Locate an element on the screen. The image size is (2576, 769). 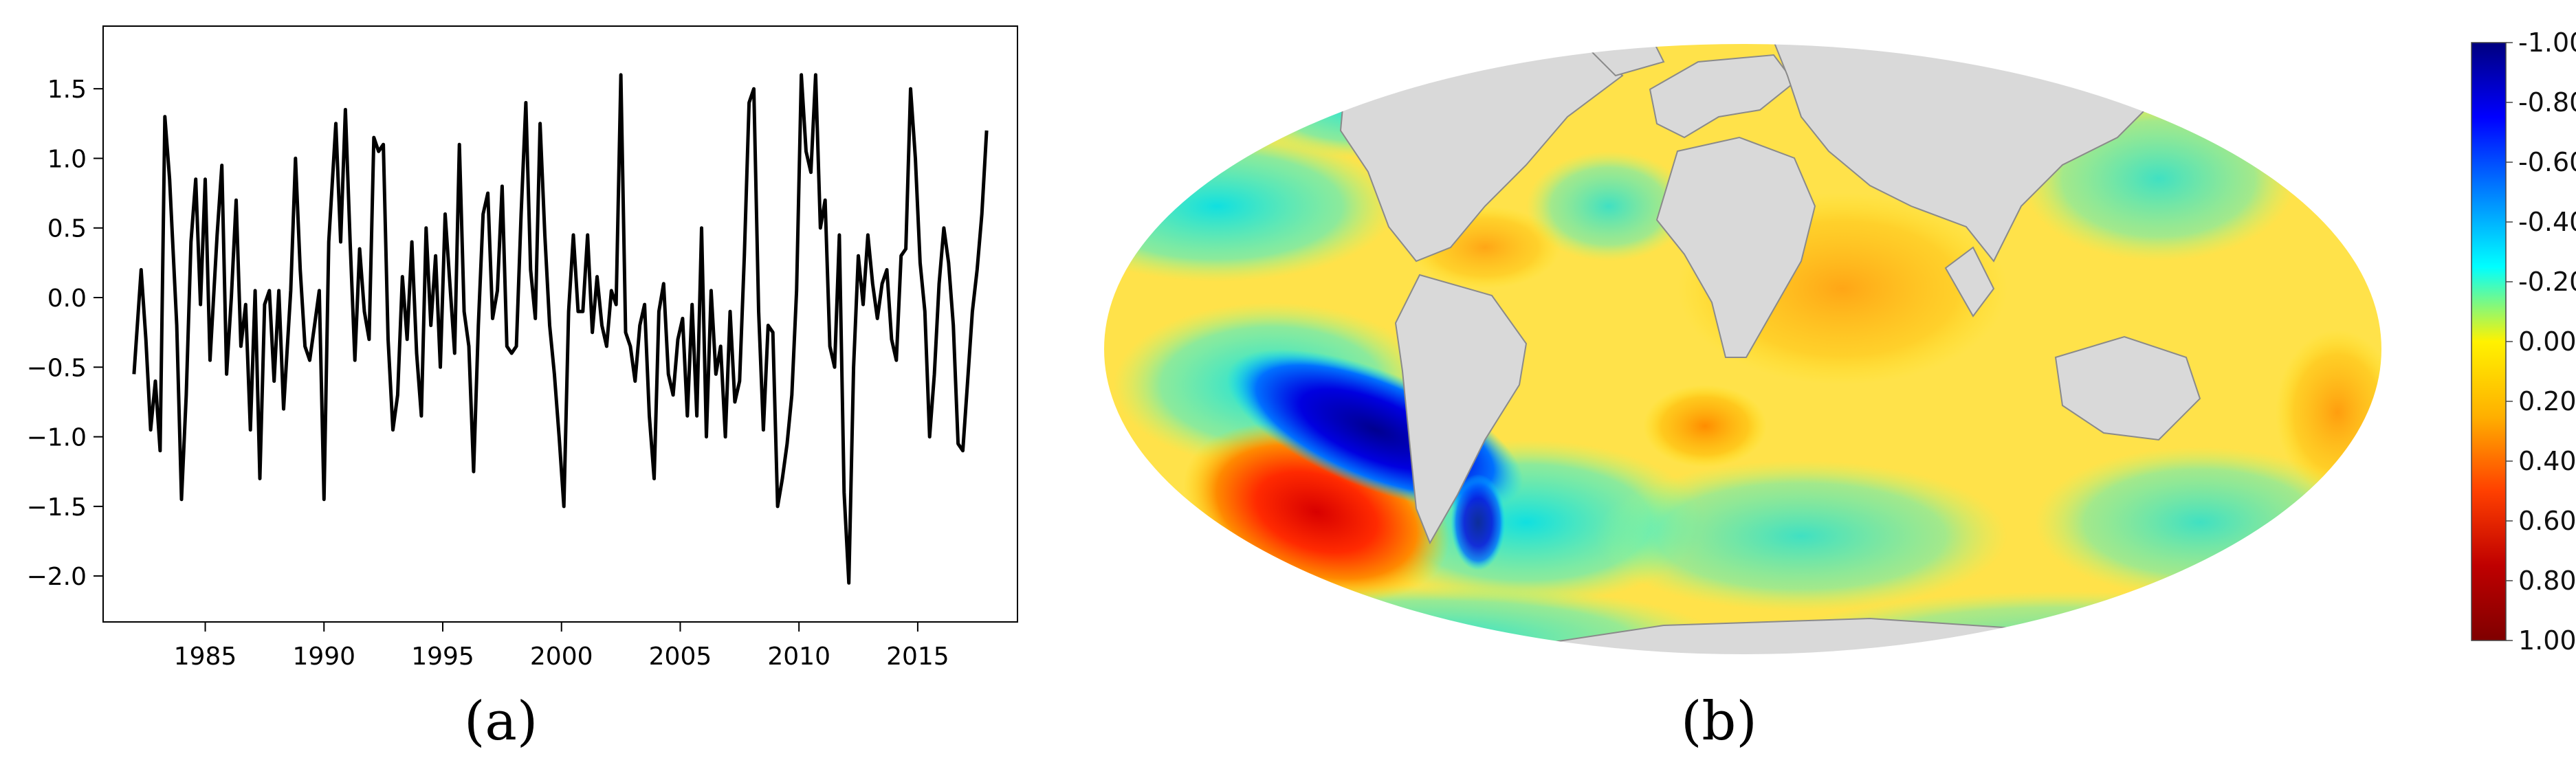
x-tick-label: 2005 is located at coordinates (680, 657).